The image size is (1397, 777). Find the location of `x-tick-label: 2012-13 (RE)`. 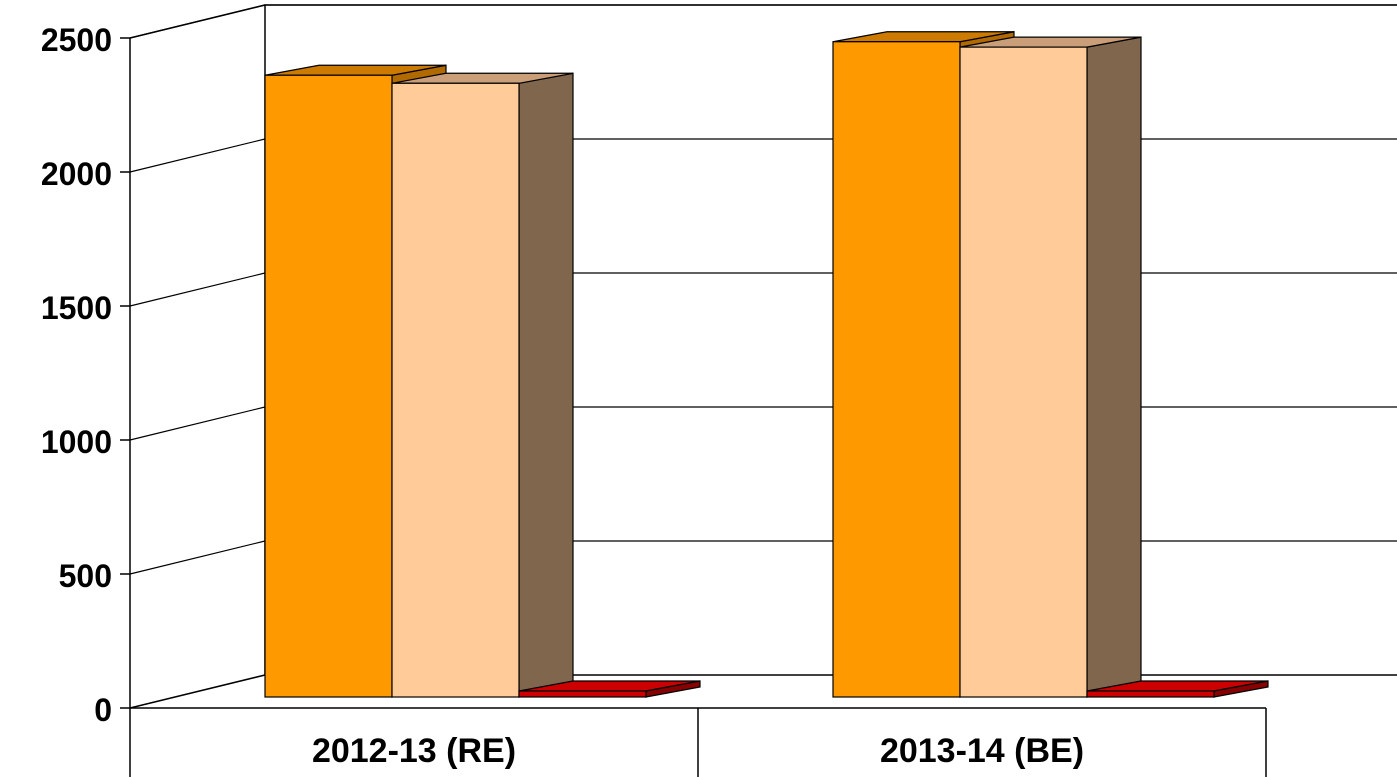

x-tick-label: 2012-13 (RE) is located at coordinates (414, 751).